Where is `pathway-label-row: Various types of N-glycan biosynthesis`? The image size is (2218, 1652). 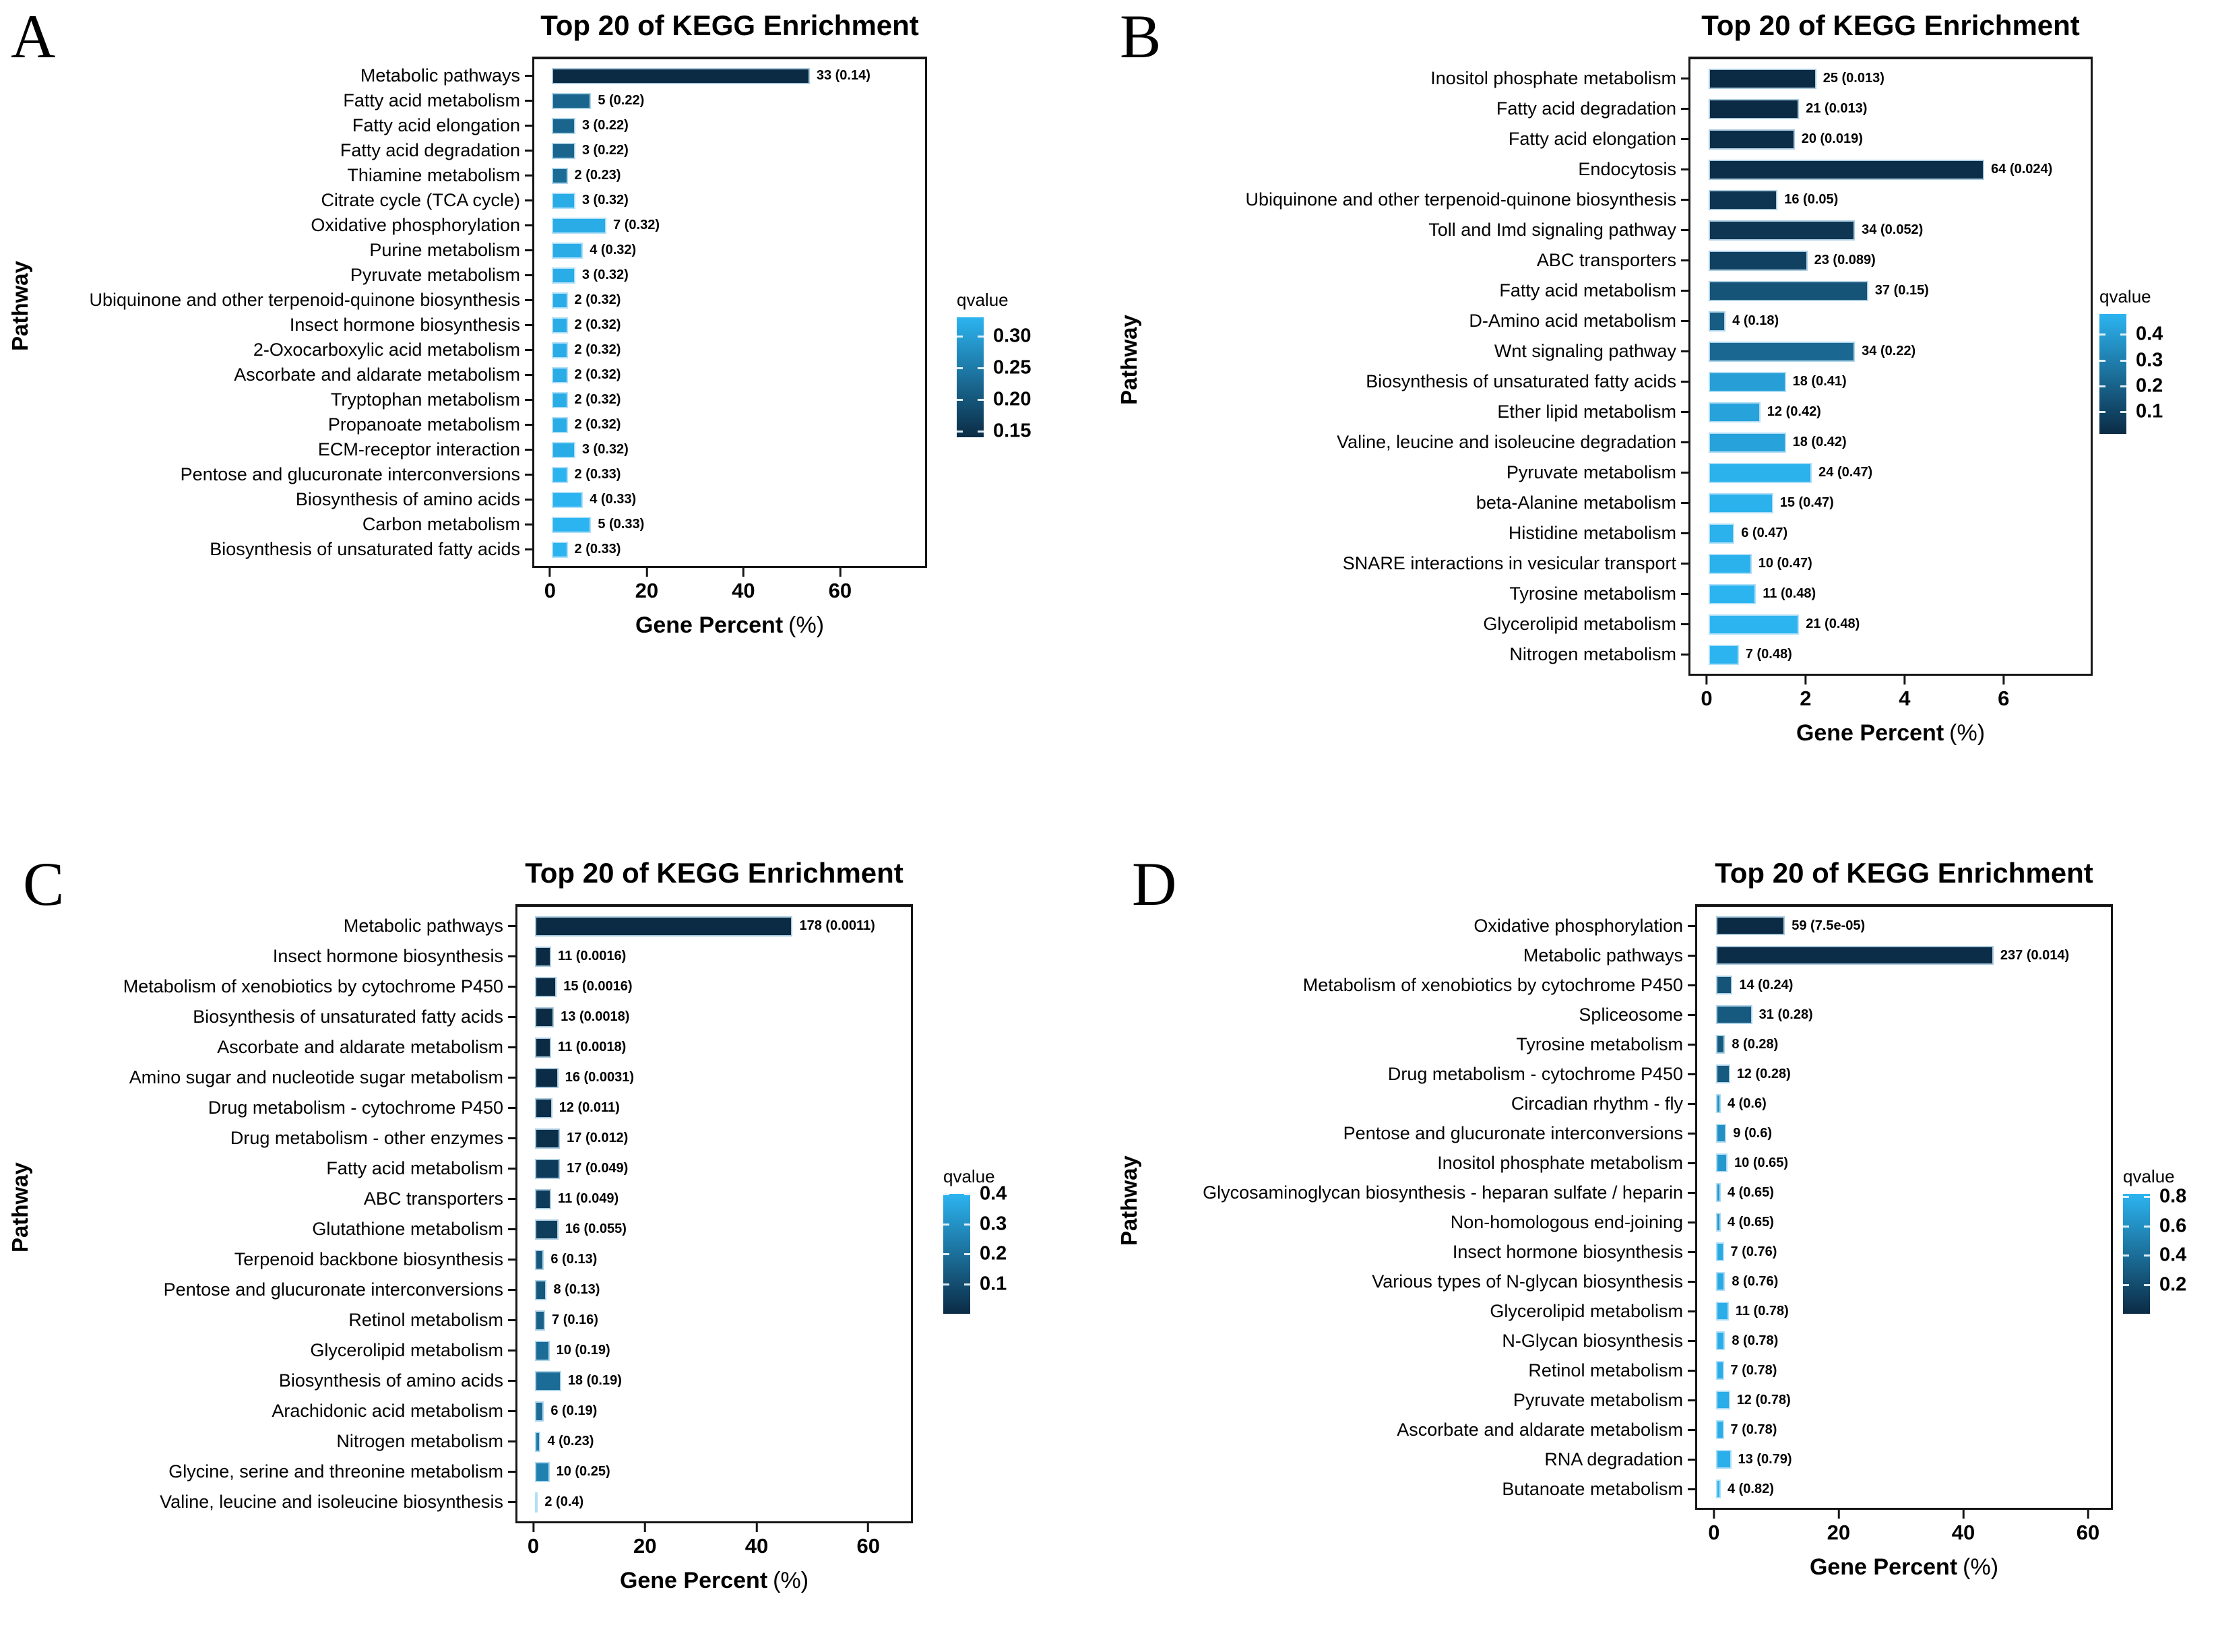
pathway-label-row: Various types of N-glycan biosynthesis is located at coordinates (1422, 1281).